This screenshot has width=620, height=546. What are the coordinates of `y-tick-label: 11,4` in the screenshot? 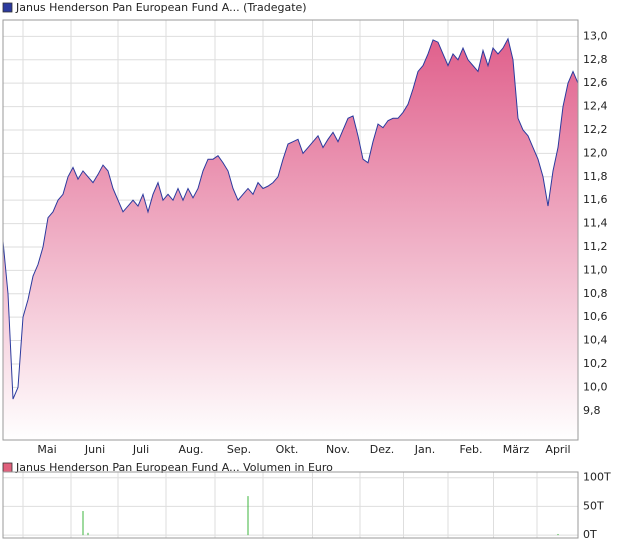 It's located at (595, 223).